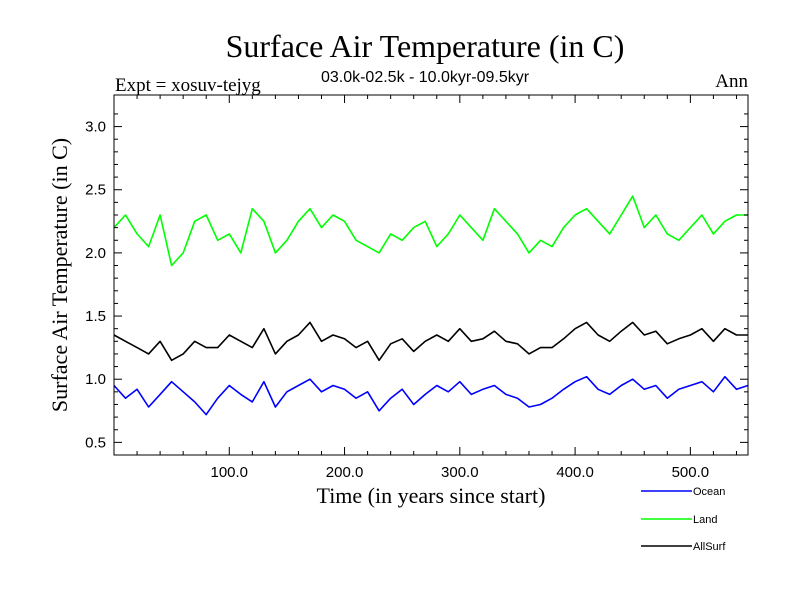 This screenshot has height=600, width=800. What do you see at coordinates (691, 472) in the screenshot?
I see `x-tick-label: 500.0` at bounding box center [691, 472].